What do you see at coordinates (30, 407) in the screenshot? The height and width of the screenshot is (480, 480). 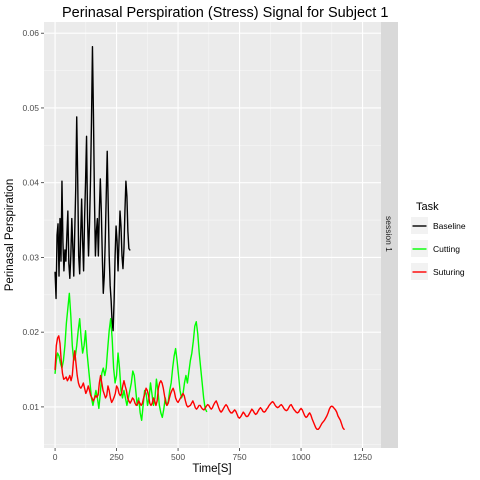 I see `y-tick-label: 0.01` at bounding box center [30, 407].